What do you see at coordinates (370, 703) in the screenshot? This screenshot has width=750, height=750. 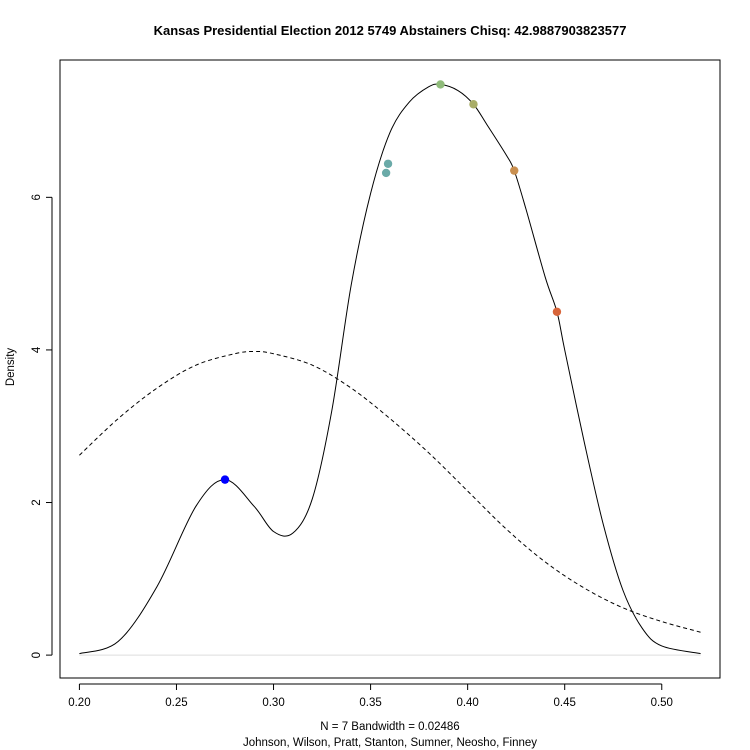 I see `x-tick-label: 0.35` at bounding box center [370, 703].